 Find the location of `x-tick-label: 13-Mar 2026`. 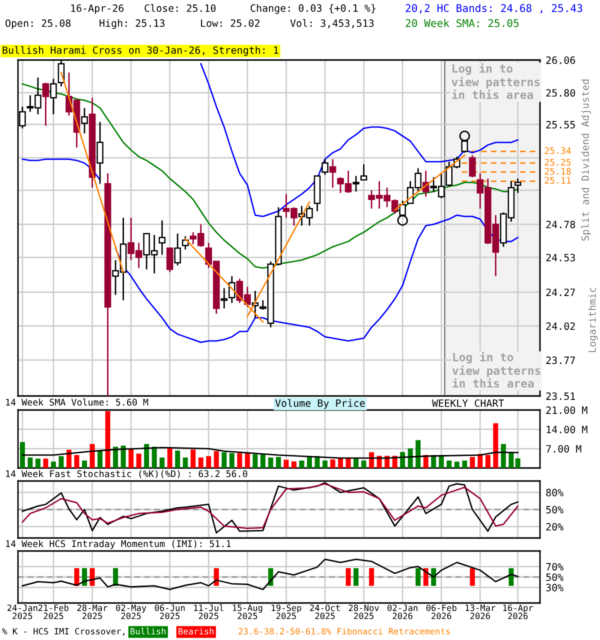

x-tick-label: 13-Mar 2026 is located at coordinates (481, 612).